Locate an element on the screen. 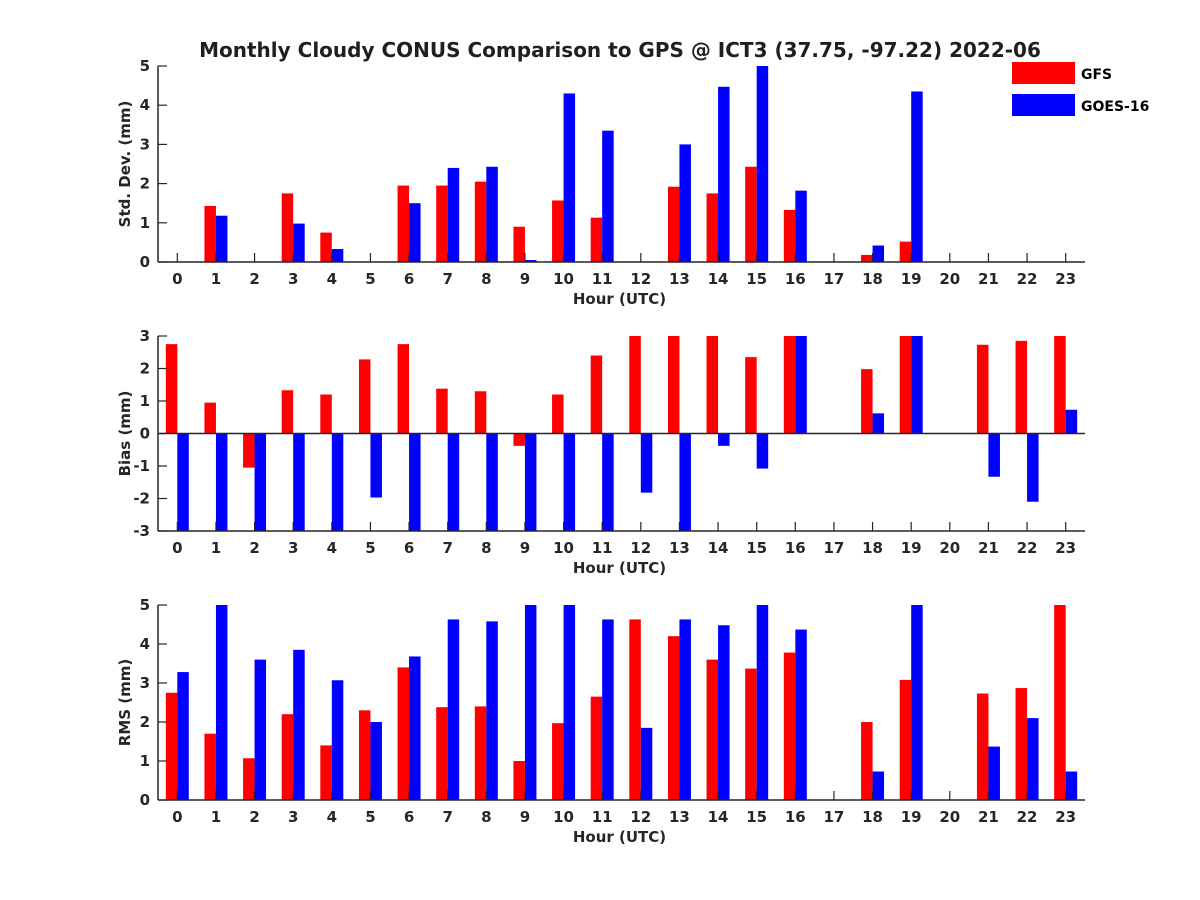  x-tick-label: 12 is located at coordinates (640, 279).